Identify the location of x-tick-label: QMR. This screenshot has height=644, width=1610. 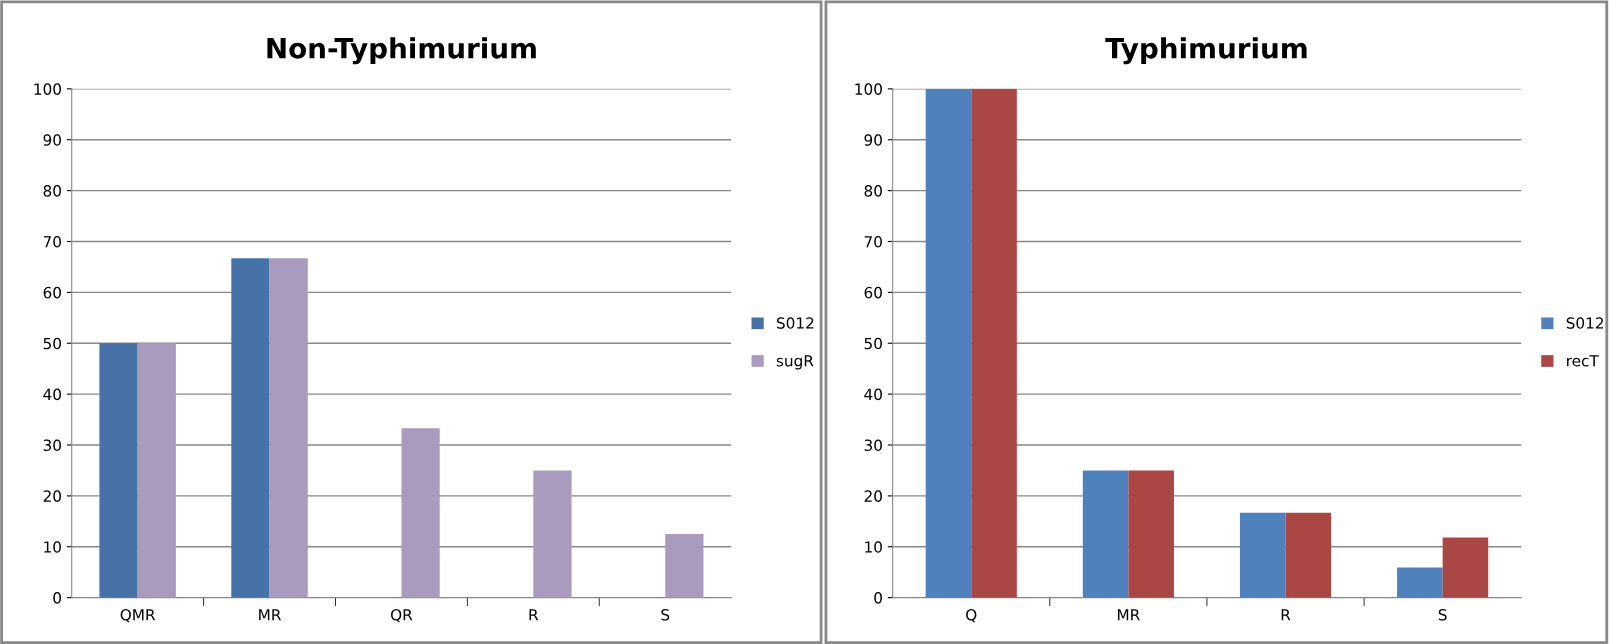
(138, 616).